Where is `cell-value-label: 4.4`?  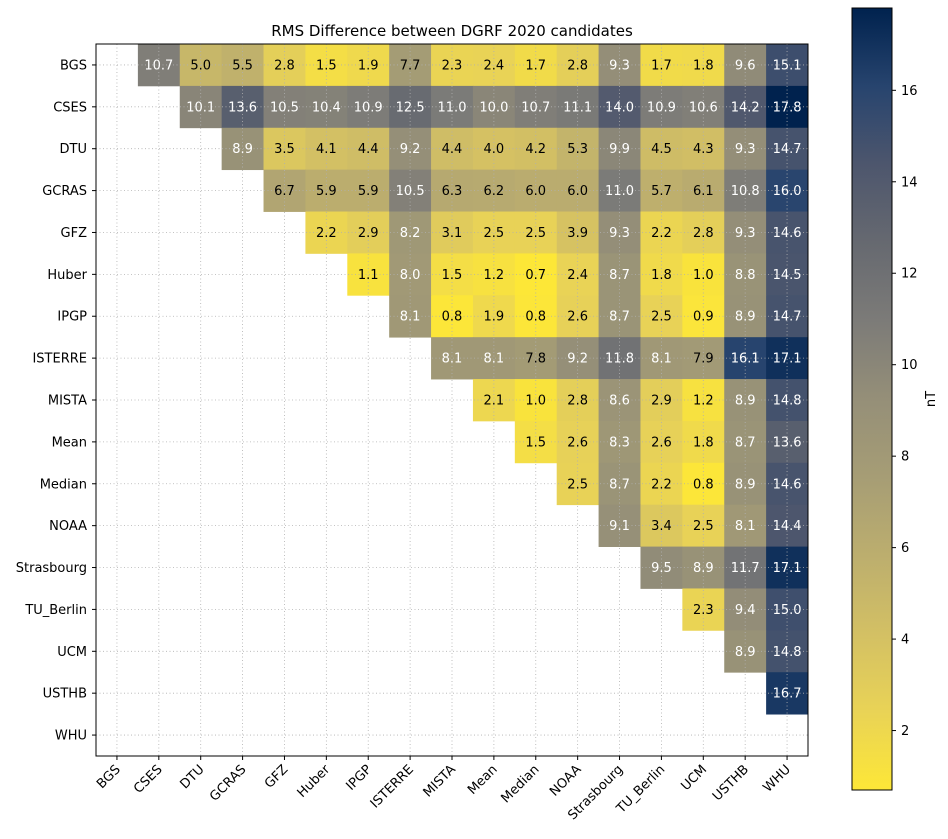 cell-value-label: 4.4 is located at coordinates (368, 149).